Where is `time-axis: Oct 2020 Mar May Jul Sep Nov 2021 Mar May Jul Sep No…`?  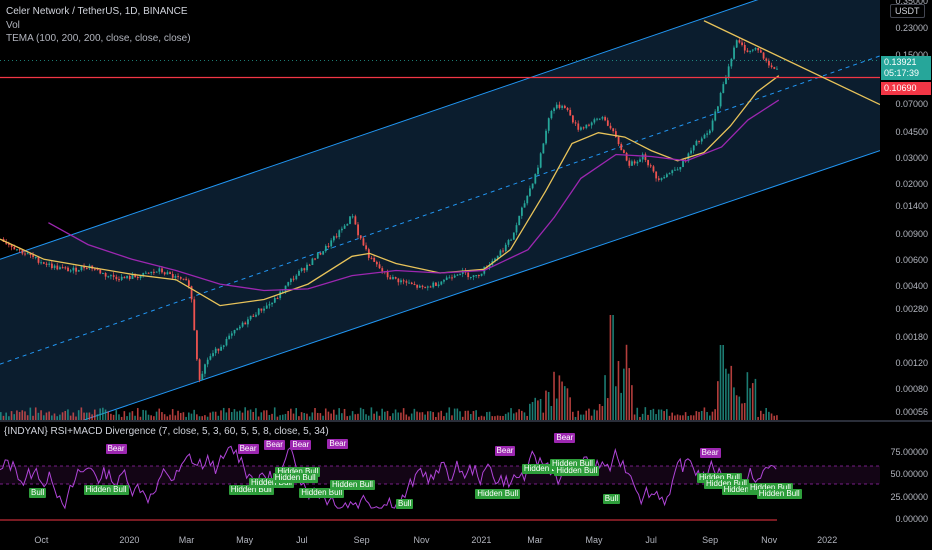
time-axis: Oct 2020 Mar May Jul Sep Nov 2021 Mar May Jul Sep No… is located at coordinates (440, 541).